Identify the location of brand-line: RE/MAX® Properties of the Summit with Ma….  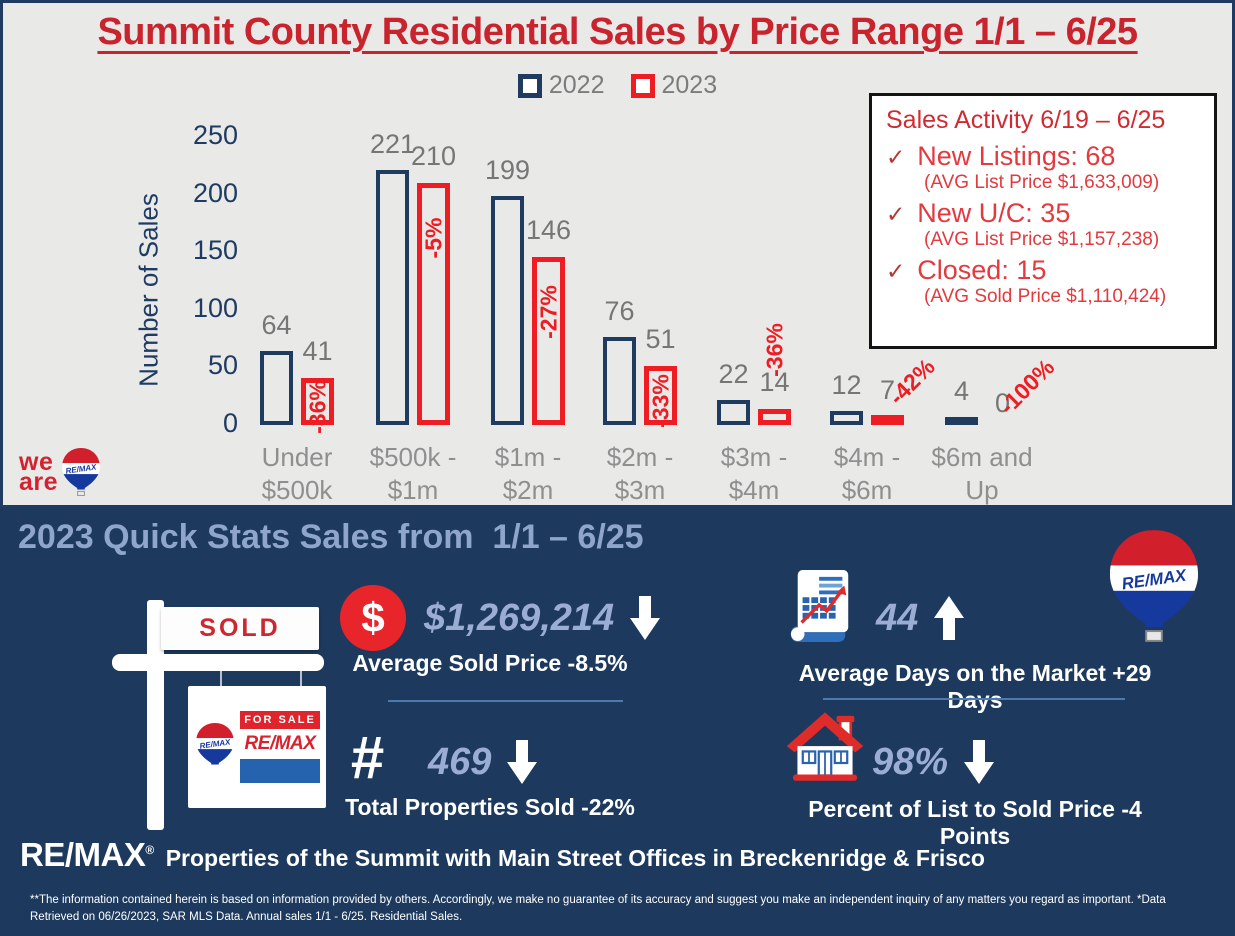
(502, 855).